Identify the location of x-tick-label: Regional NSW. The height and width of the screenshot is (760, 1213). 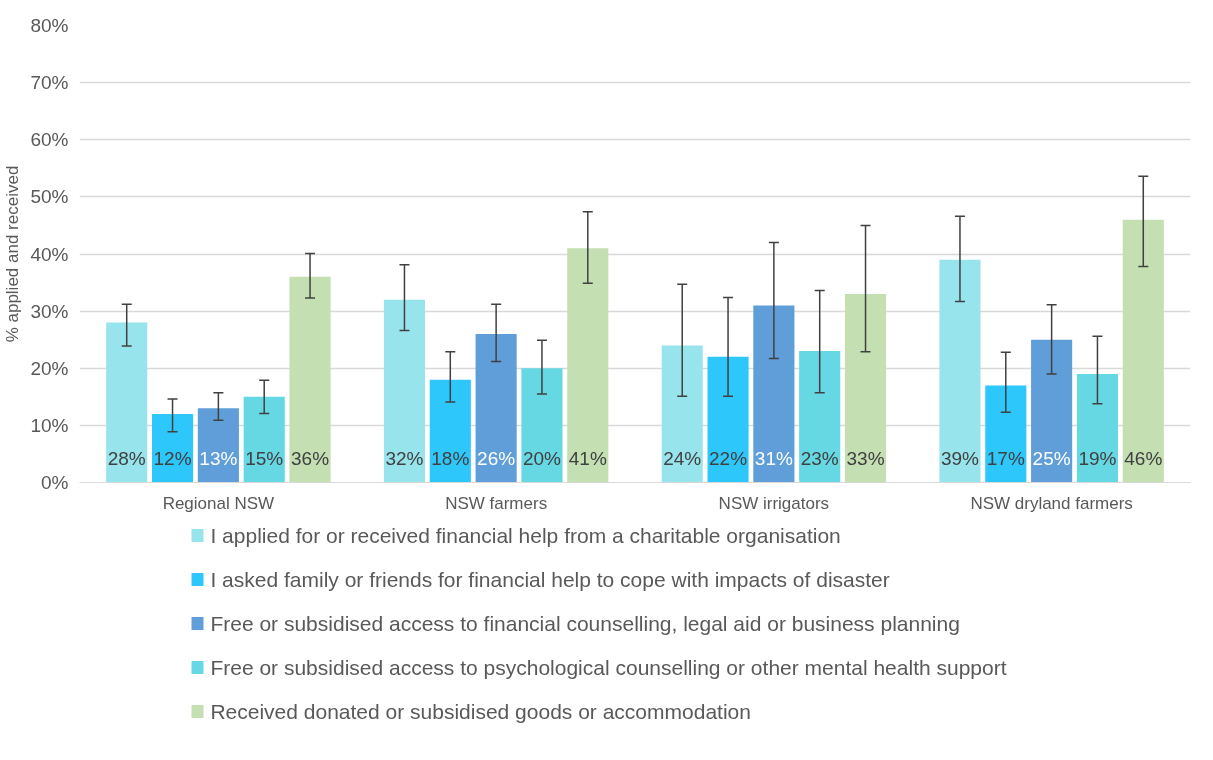
(218, 503).